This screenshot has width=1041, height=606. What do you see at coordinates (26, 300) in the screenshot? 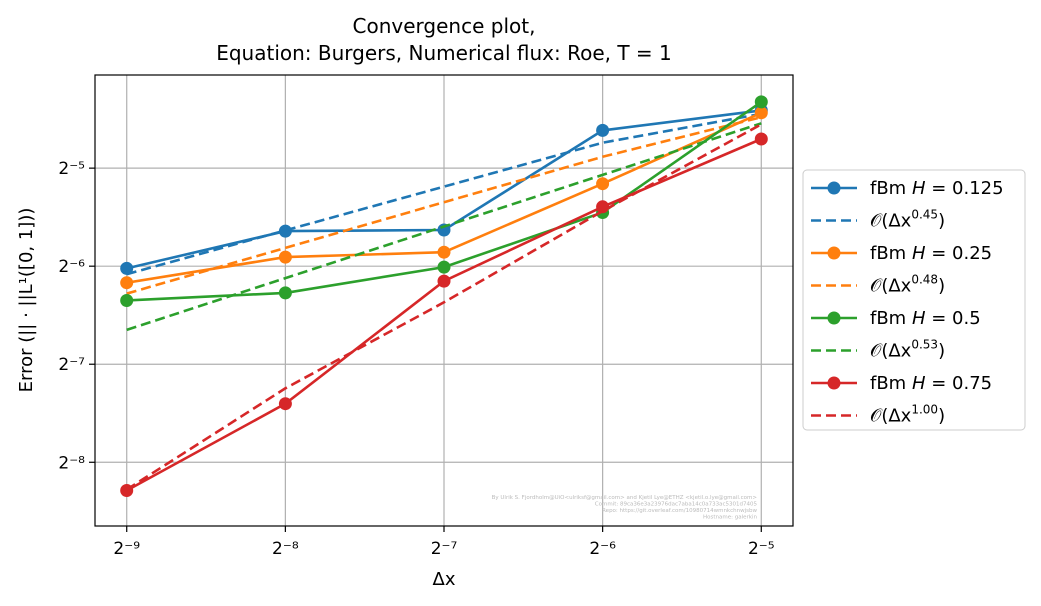
I see `y-axis-label: Error (|| · ||L¹([0, 1]))` at bounding box center [26, 300].